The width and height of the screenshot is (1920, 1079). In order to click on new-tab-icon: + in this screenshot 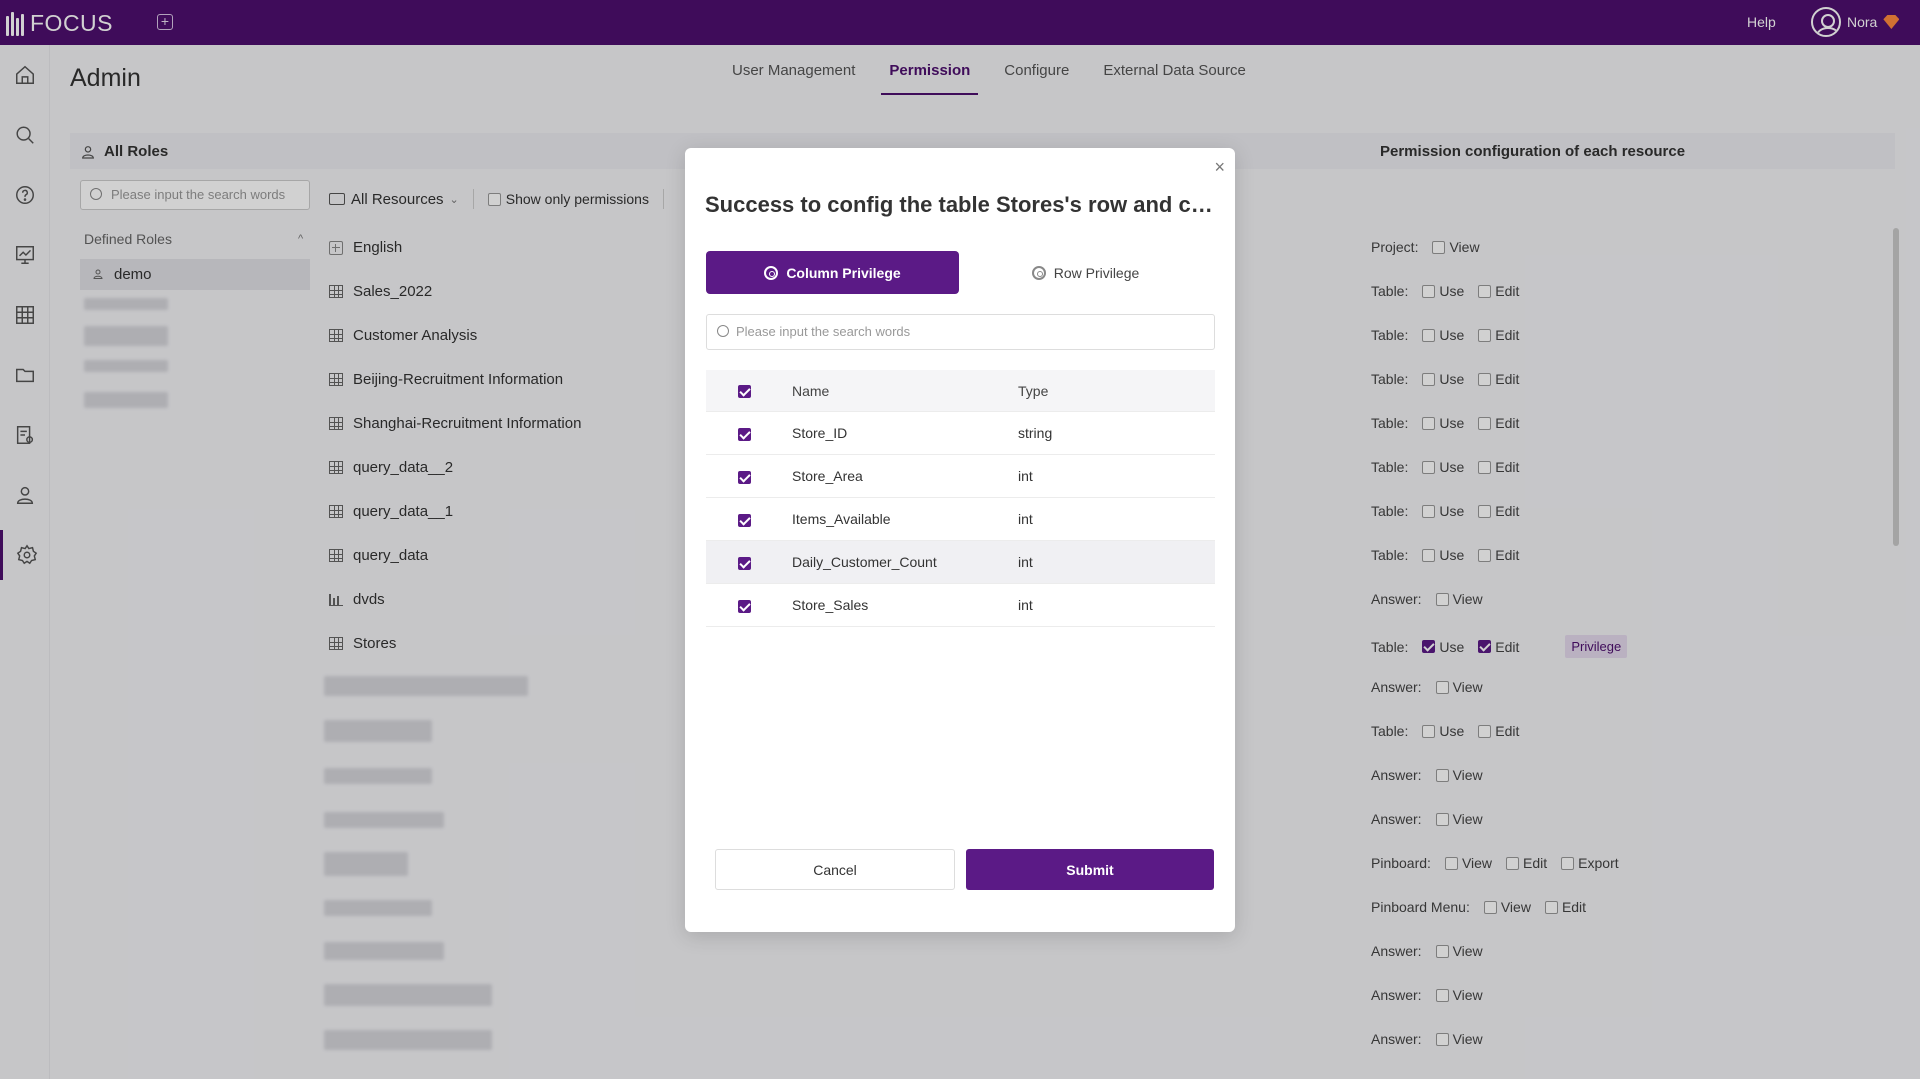, I will do `click(165, 22)`.